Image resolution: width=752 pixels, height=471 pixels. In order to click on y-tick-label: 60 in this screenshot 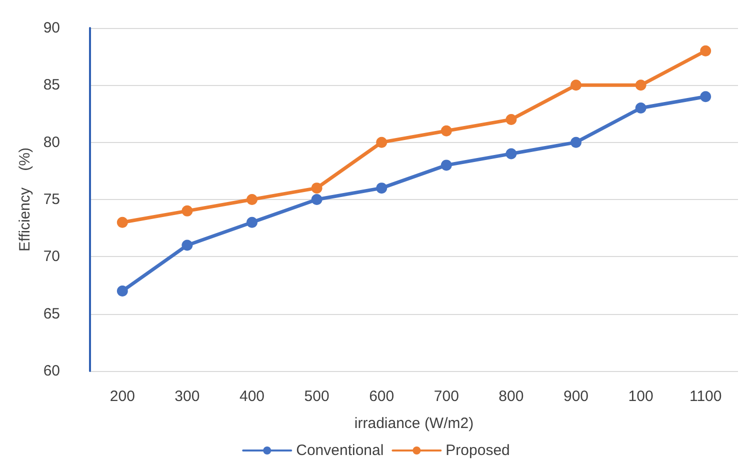, I will do `click(51, 371)`.